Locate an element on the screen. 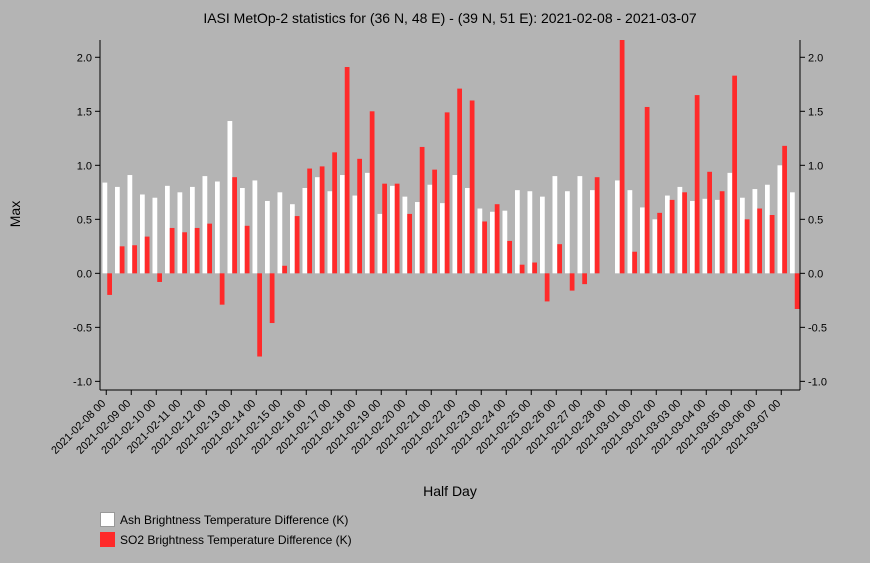 Image resolution: width=870 pixels, height=563 pixels. y-tick-label-left: 1.0 is located at coordinates (84, 166).